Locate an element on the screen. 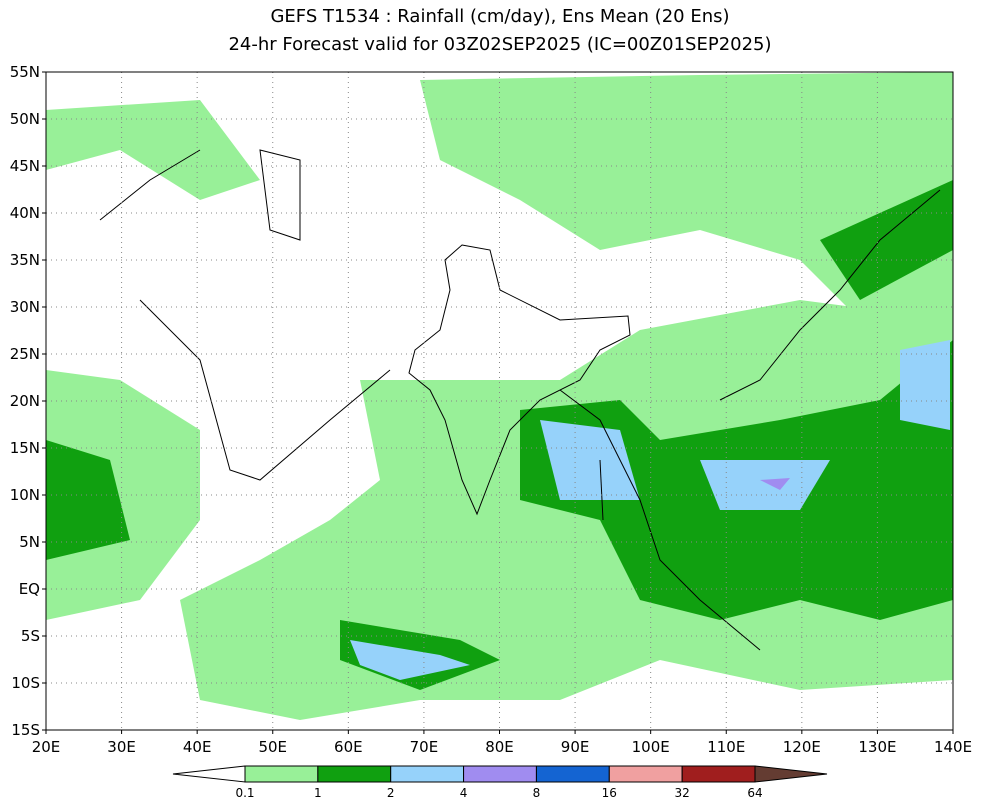  lat-tick-label: 10N is located at coordinates (25, 495).